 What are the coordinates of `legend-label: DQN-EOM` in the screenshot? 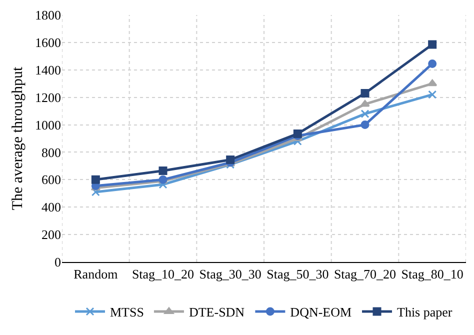 It's located at (321, 312).